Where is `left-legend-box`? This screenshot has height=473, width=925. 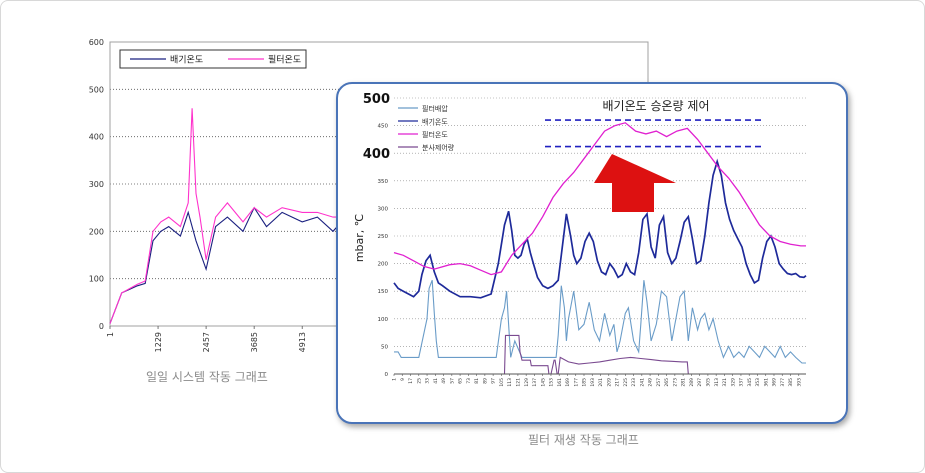 left-legend-box is located at coordinates (213, 59).